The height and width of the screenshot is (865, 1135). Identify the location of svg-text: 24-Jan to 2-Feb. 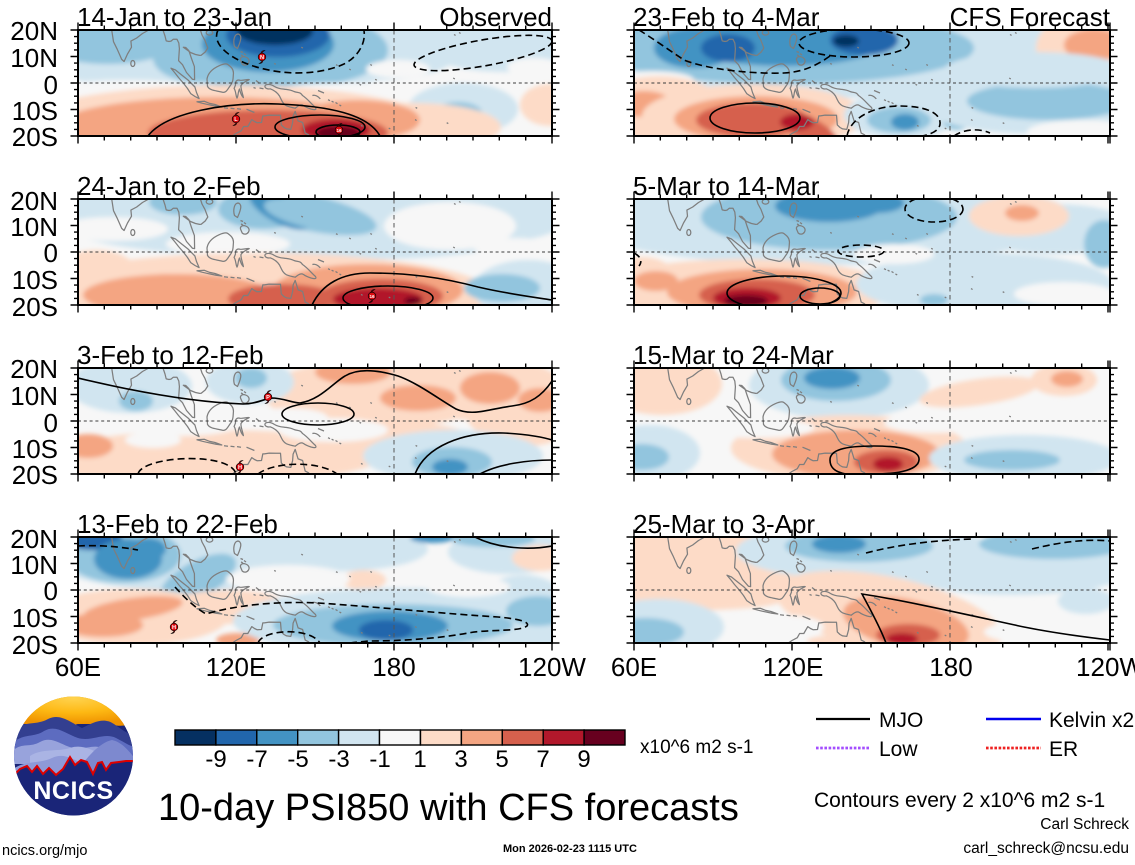
(169, 186).